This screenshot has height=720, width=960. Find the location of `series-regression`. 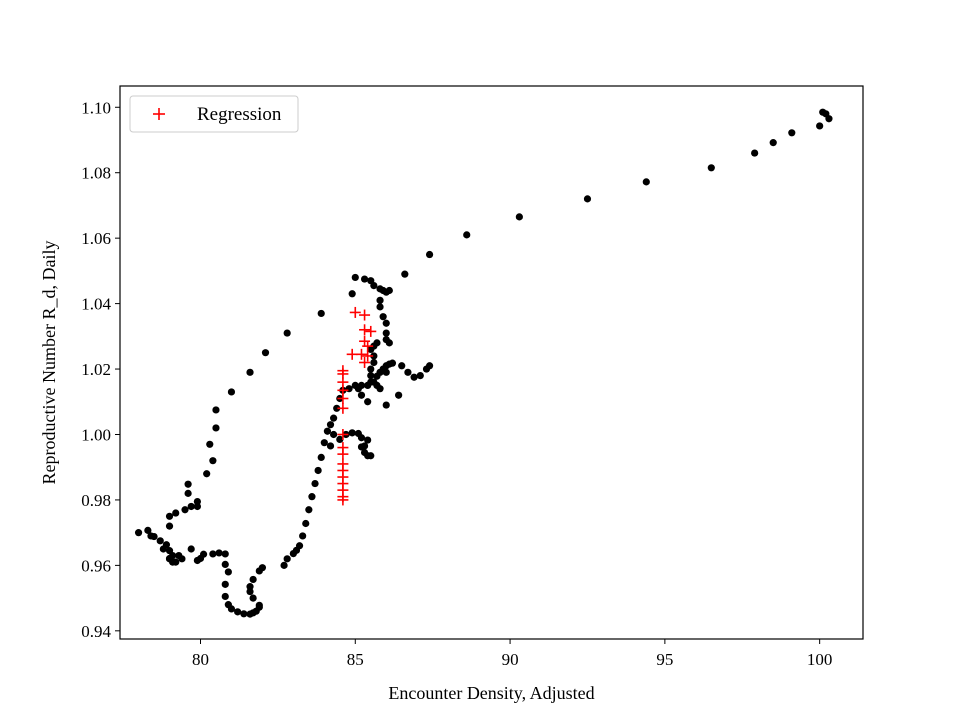

series-regression is located at coordinates (357, 406).